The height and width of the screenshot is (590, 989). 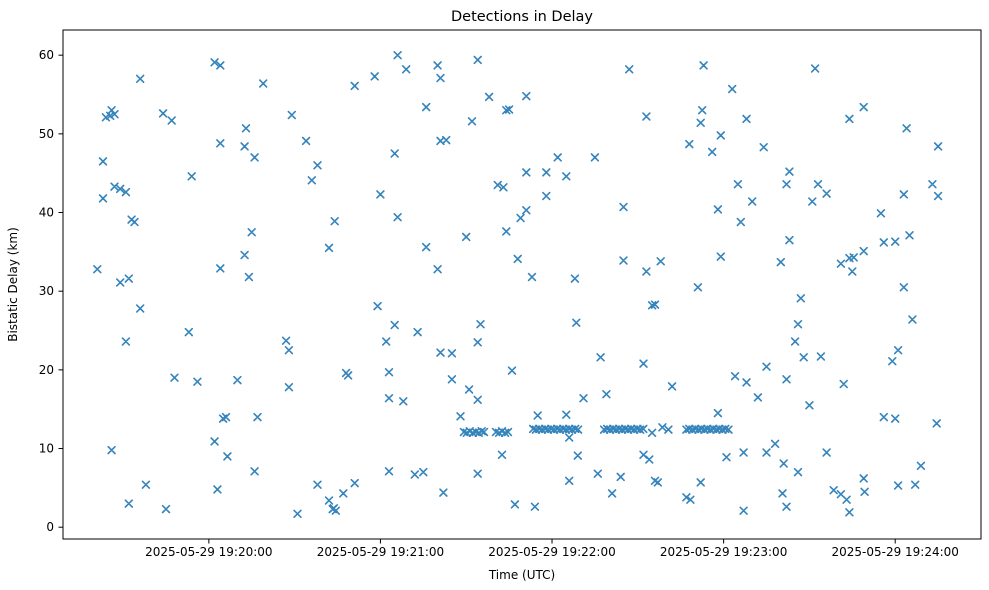 What do you see at coordinates (46, 213) in the screenshot?
I see `y-tick-label: 40` at bounding box center [46, 213].